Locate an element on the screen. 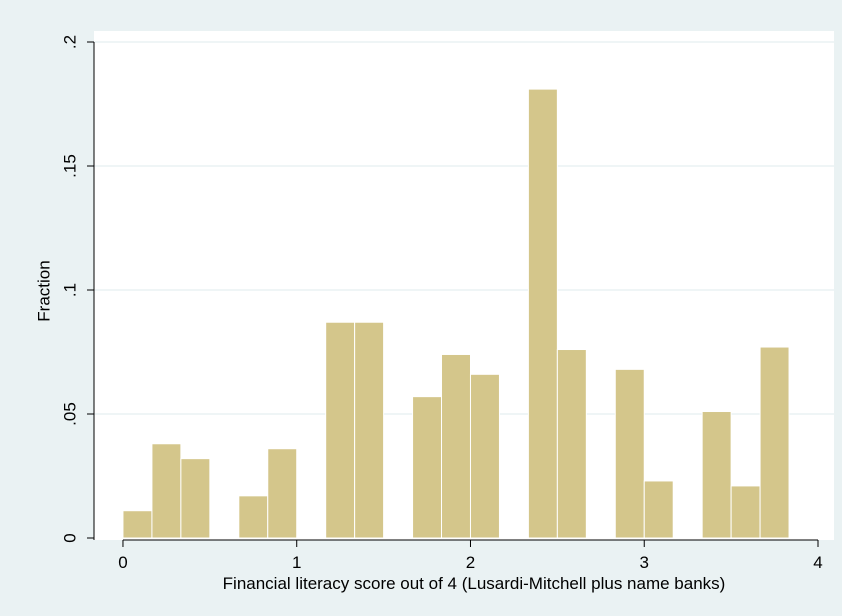 The width and height of the screenshot is (842, 616). y-tick-label: 0 is located at coordinates (70, 537).